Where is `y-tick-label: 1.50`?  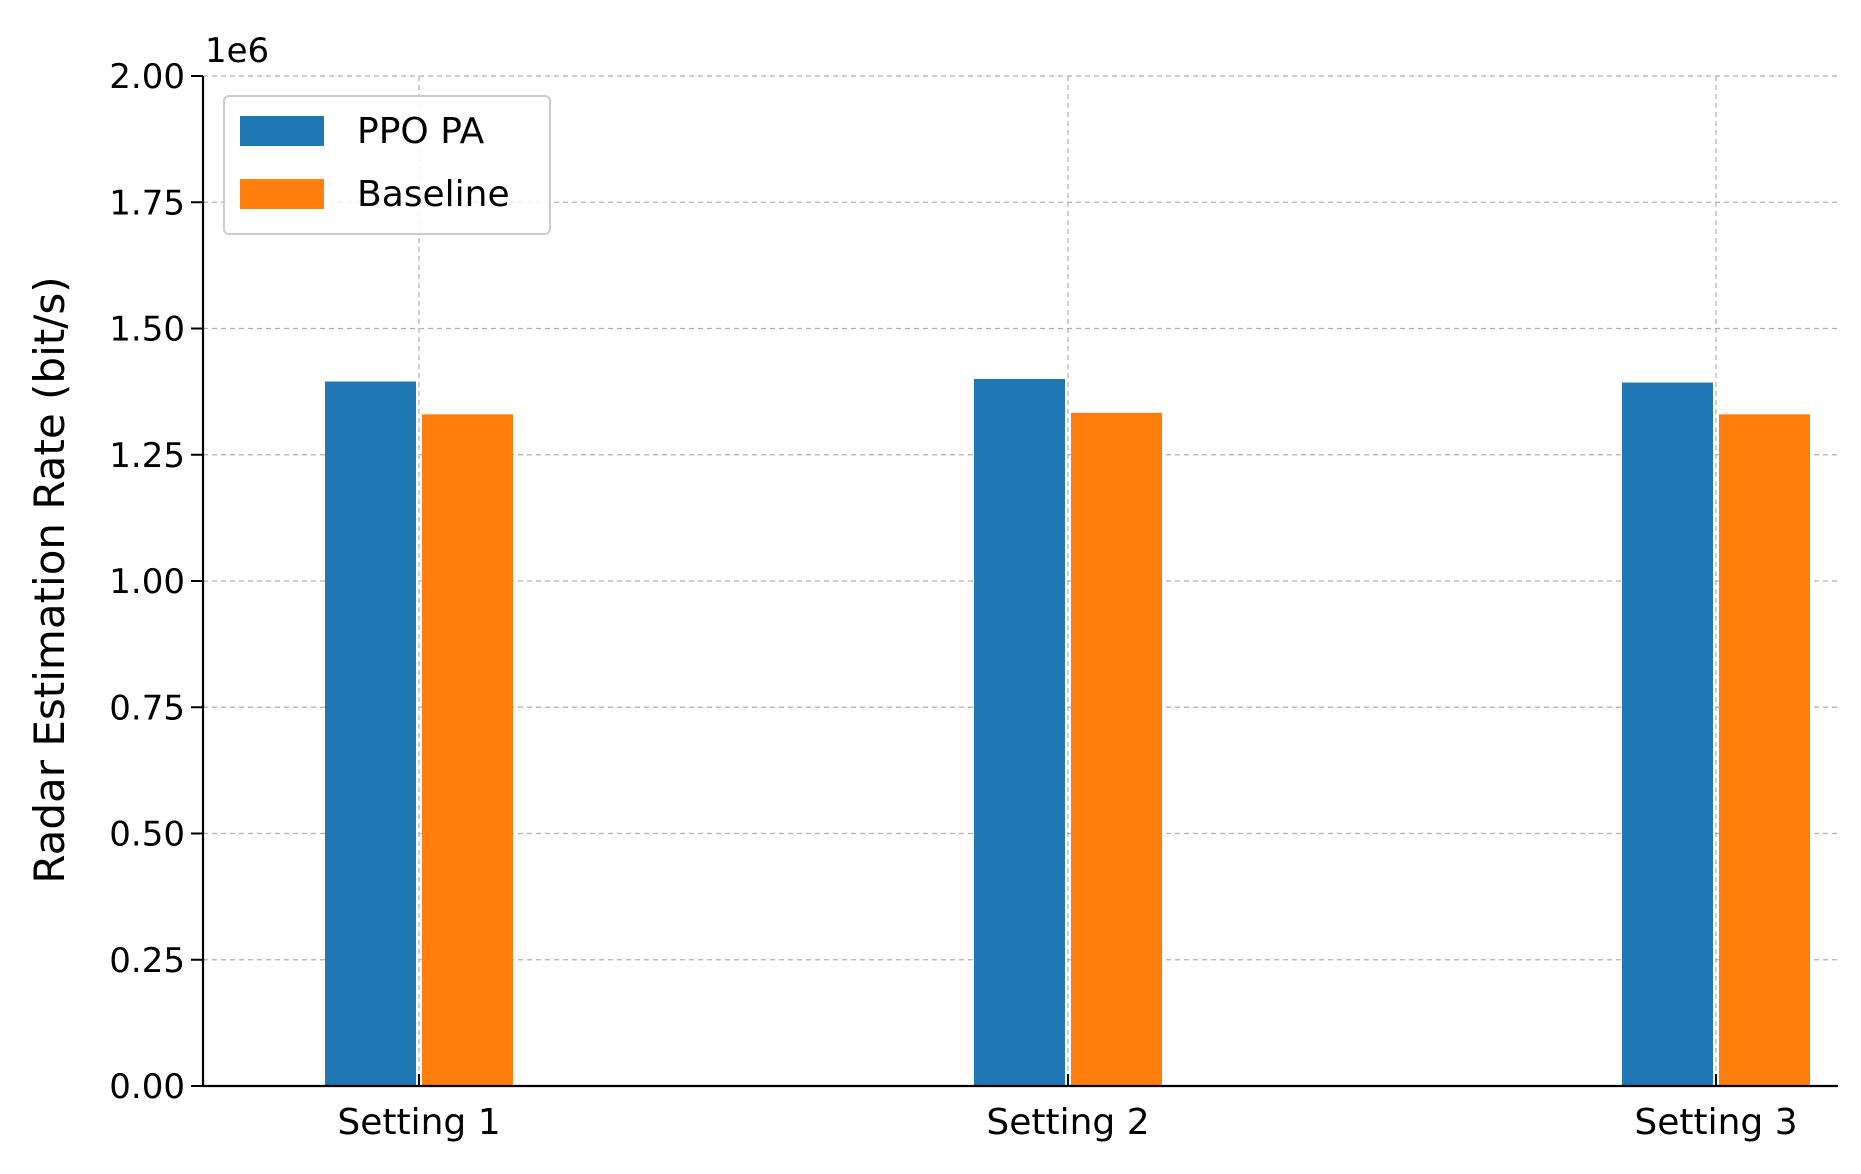 y-tick-label: 1.50 is located at coordinates (147, 330).